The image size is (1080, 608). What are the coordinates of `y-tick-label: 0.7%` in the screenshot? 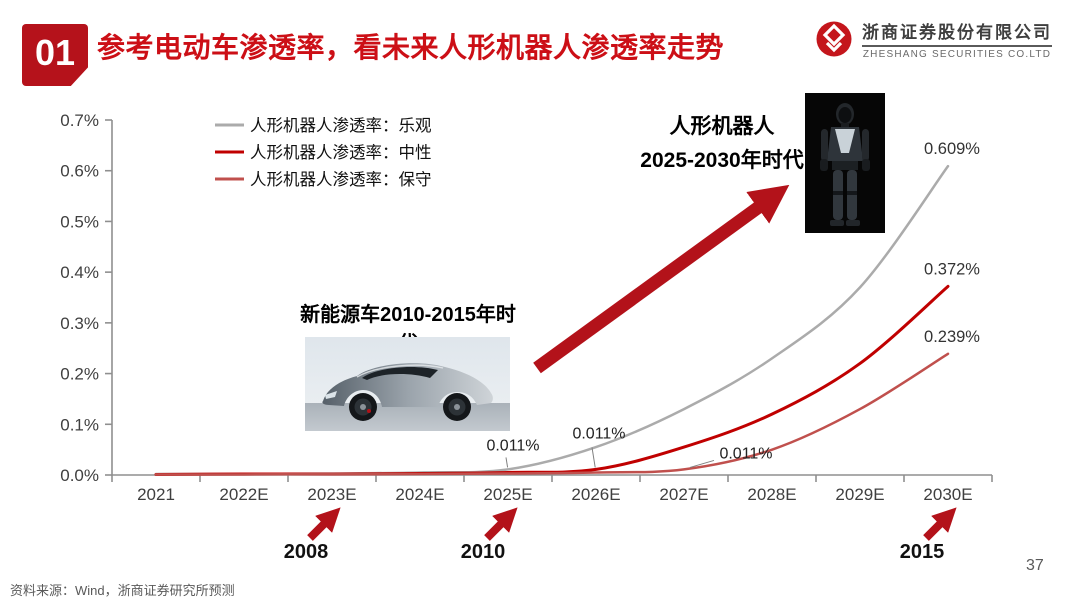 It's located at (79, 120).